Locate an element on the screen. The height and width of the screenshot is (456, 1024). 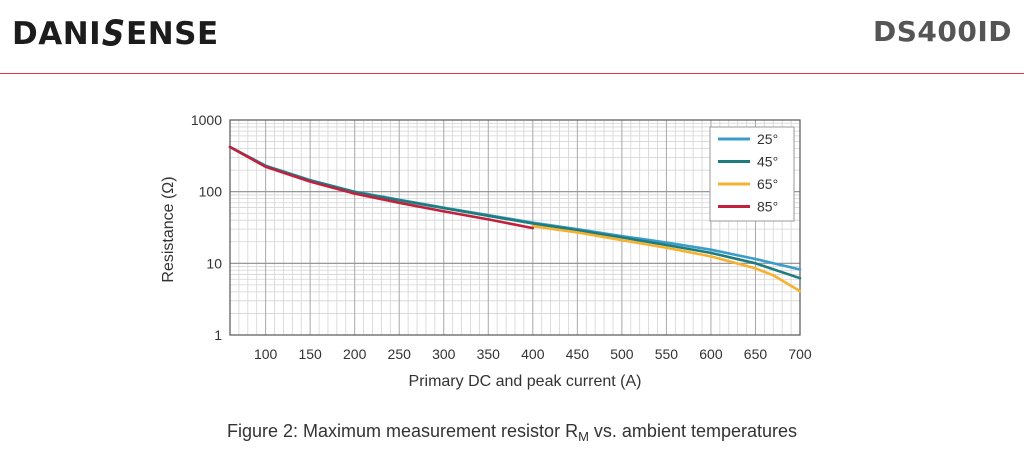
x-tick-label: 650 is located at coordinates (756, 354).